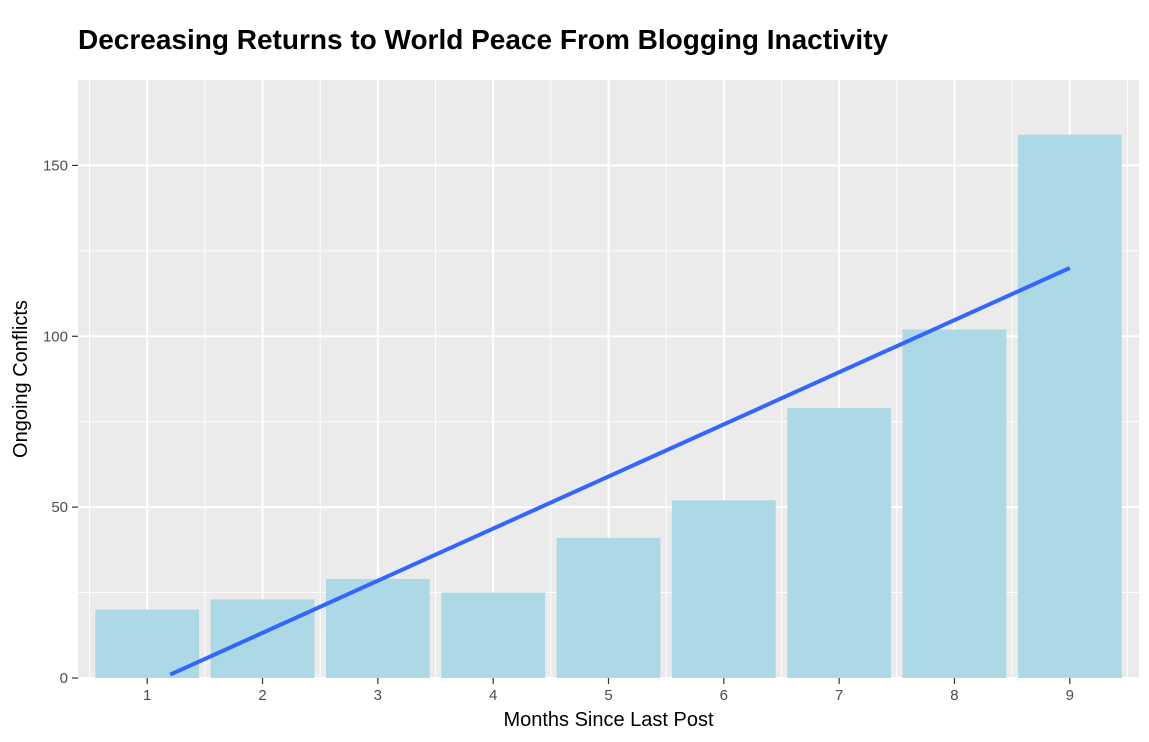  I want to click on y-tick-label: 50, so click(59, 507).